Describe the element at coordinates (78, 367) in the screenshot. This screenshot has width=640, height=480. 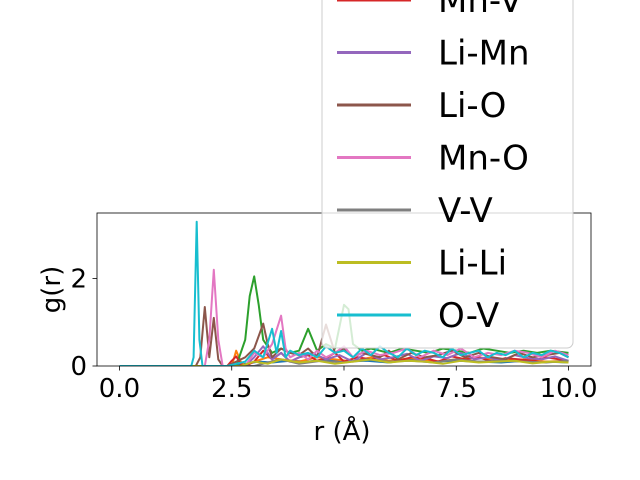
I see `y-tick-label: 0` at that location.